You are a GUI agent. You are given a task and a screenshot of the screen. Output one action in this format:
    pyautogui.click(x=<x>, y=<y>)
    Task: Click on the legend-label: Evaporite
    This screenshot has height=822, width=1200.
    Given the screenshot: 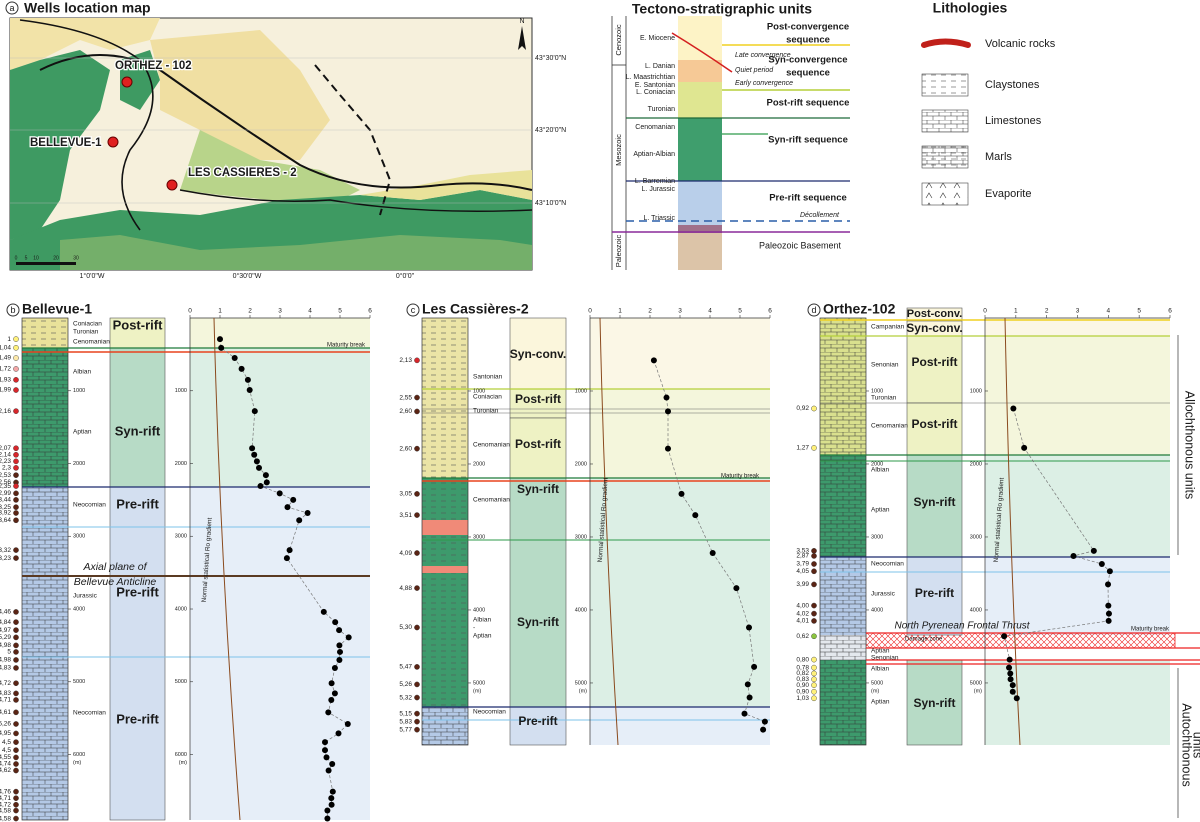 What is the action you would take?
    pyautogui.click(x=1008, y=194)
    